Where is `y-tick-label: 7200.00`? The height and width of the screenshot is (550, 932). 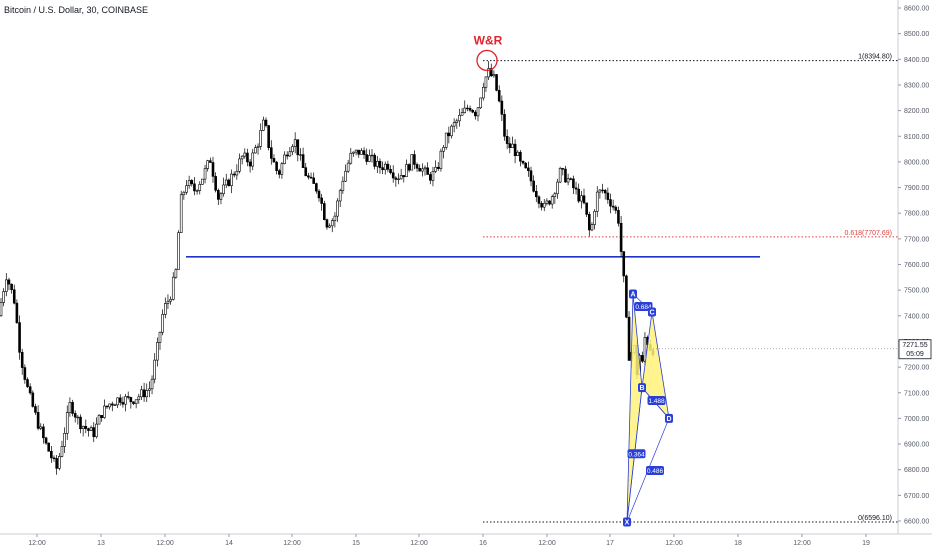 y-tick-label: 7200.00 is located at coordinates (916, 368).